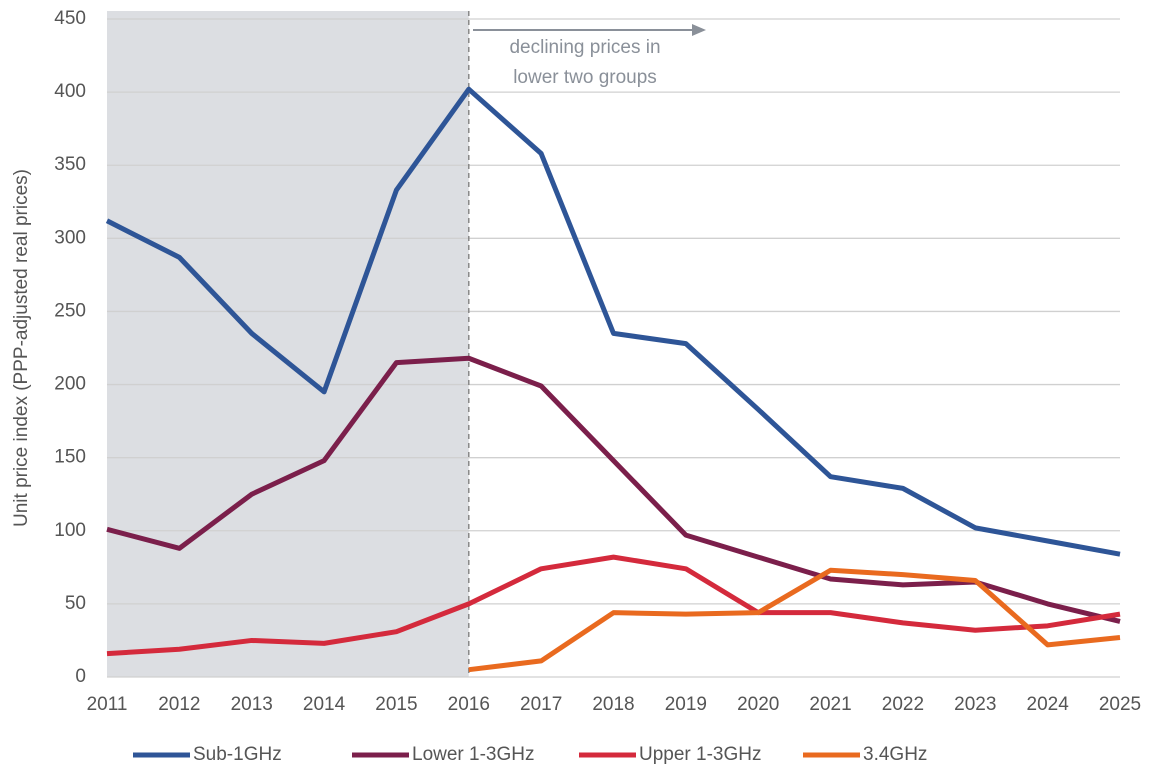  I want to click on x-tick-label: 2011, so click(107, 704).